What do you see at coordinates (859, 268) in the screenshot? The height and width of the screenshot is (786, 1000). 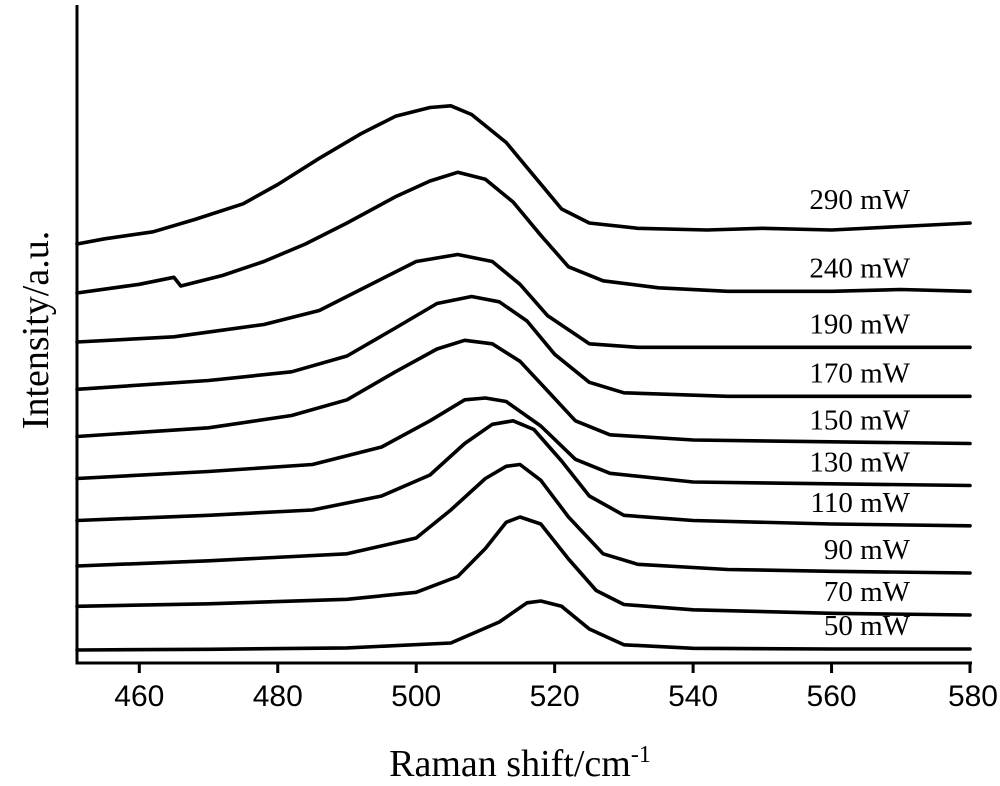 I see `series-label: 240 mW` at bounding box center [859, 268].